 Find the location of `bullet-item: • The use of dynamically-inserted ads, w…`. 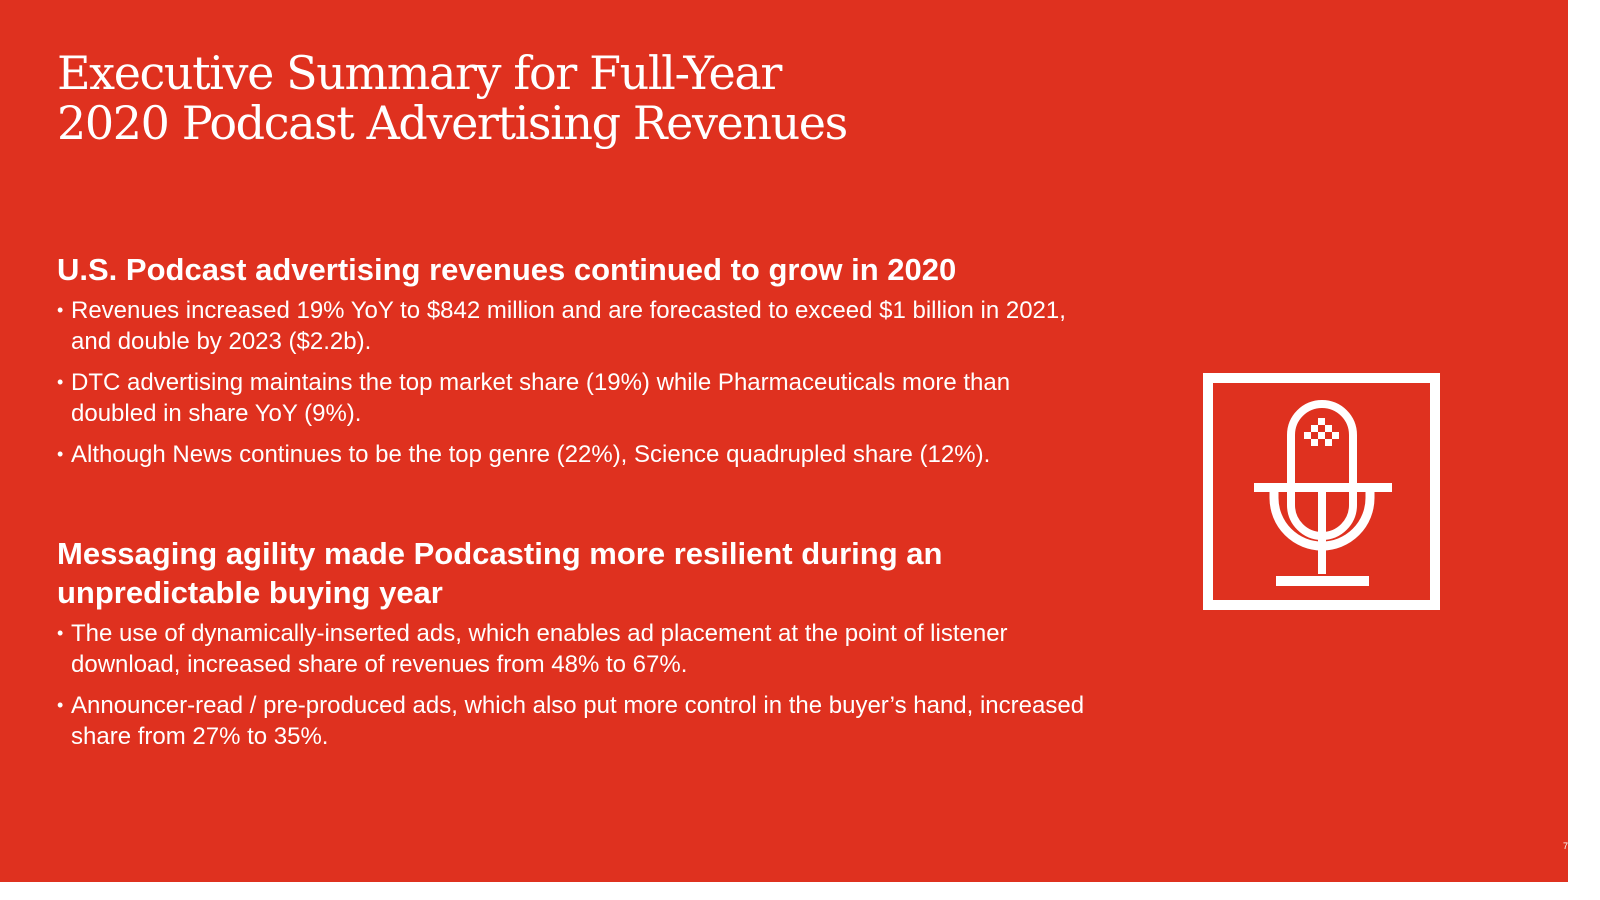

bullet-item: • The use of dynamically-inserted ads, w… is located at coordinates (577, 649).